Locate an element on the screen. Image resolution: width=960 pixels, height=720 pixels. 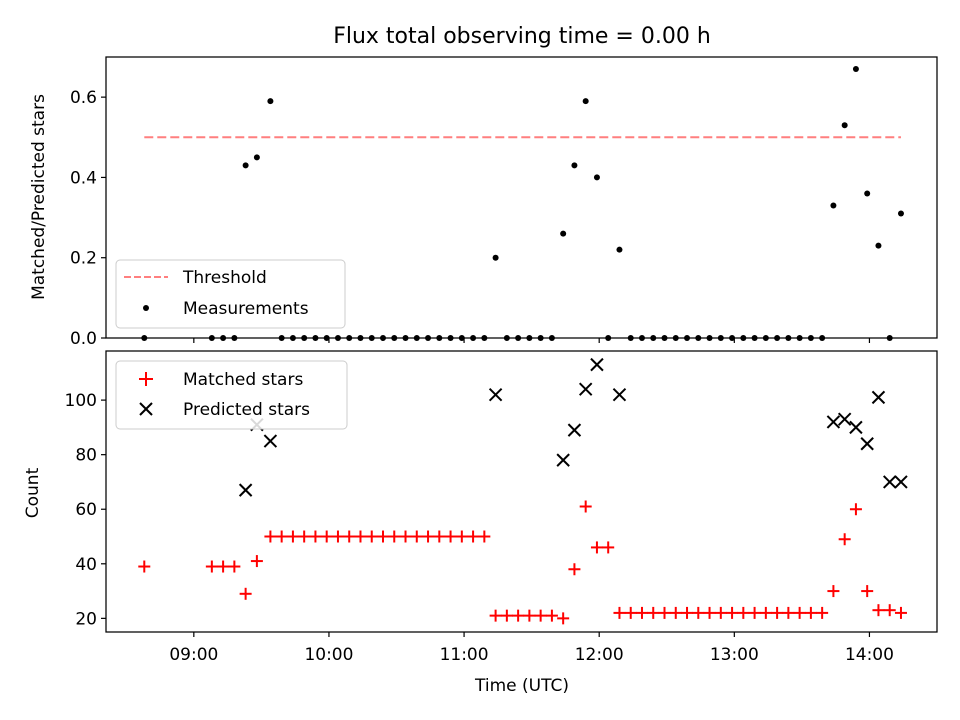
ratio-legend-box is located at coordinates (230, 294).